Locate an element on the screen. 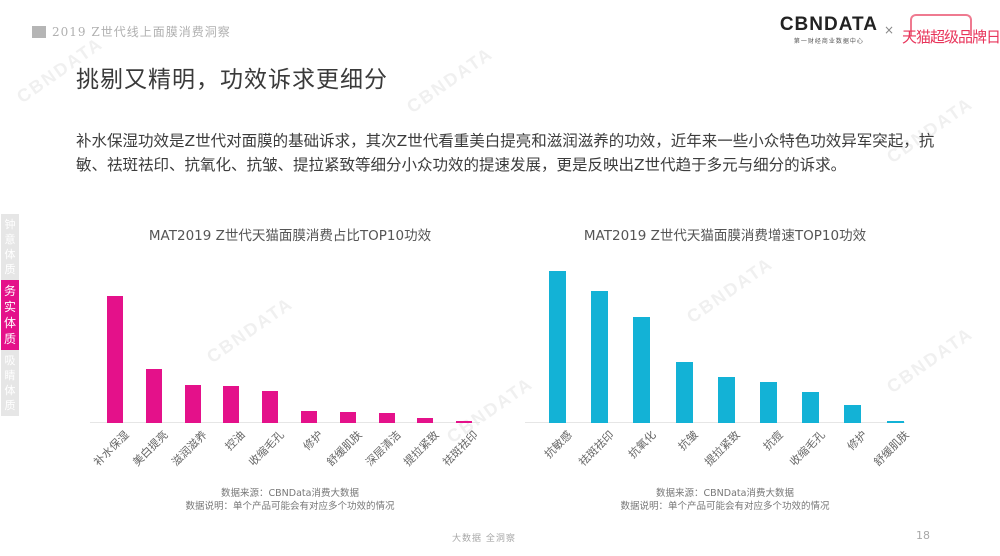 The height and width of the screenshot is (556, 1000). report-tag: 2019 Z世代线上面膜消费洞察 is located at coordinates (141, 32).